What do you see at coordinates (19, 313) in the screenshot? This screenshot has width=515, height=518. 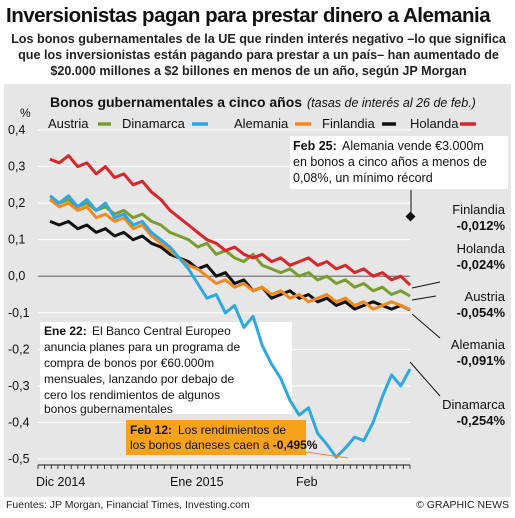 I see `y-tick-label: -0,1` at bounding box center [19, 313].